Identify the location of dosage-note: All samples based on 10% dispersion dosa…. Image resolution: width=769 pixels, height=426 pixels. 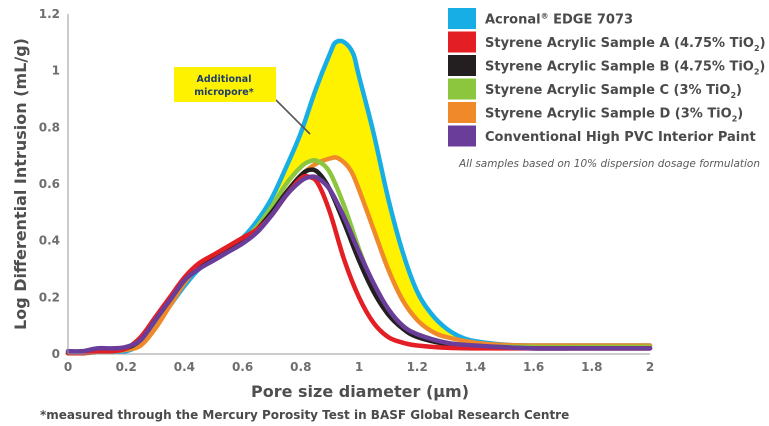
(609, 164).